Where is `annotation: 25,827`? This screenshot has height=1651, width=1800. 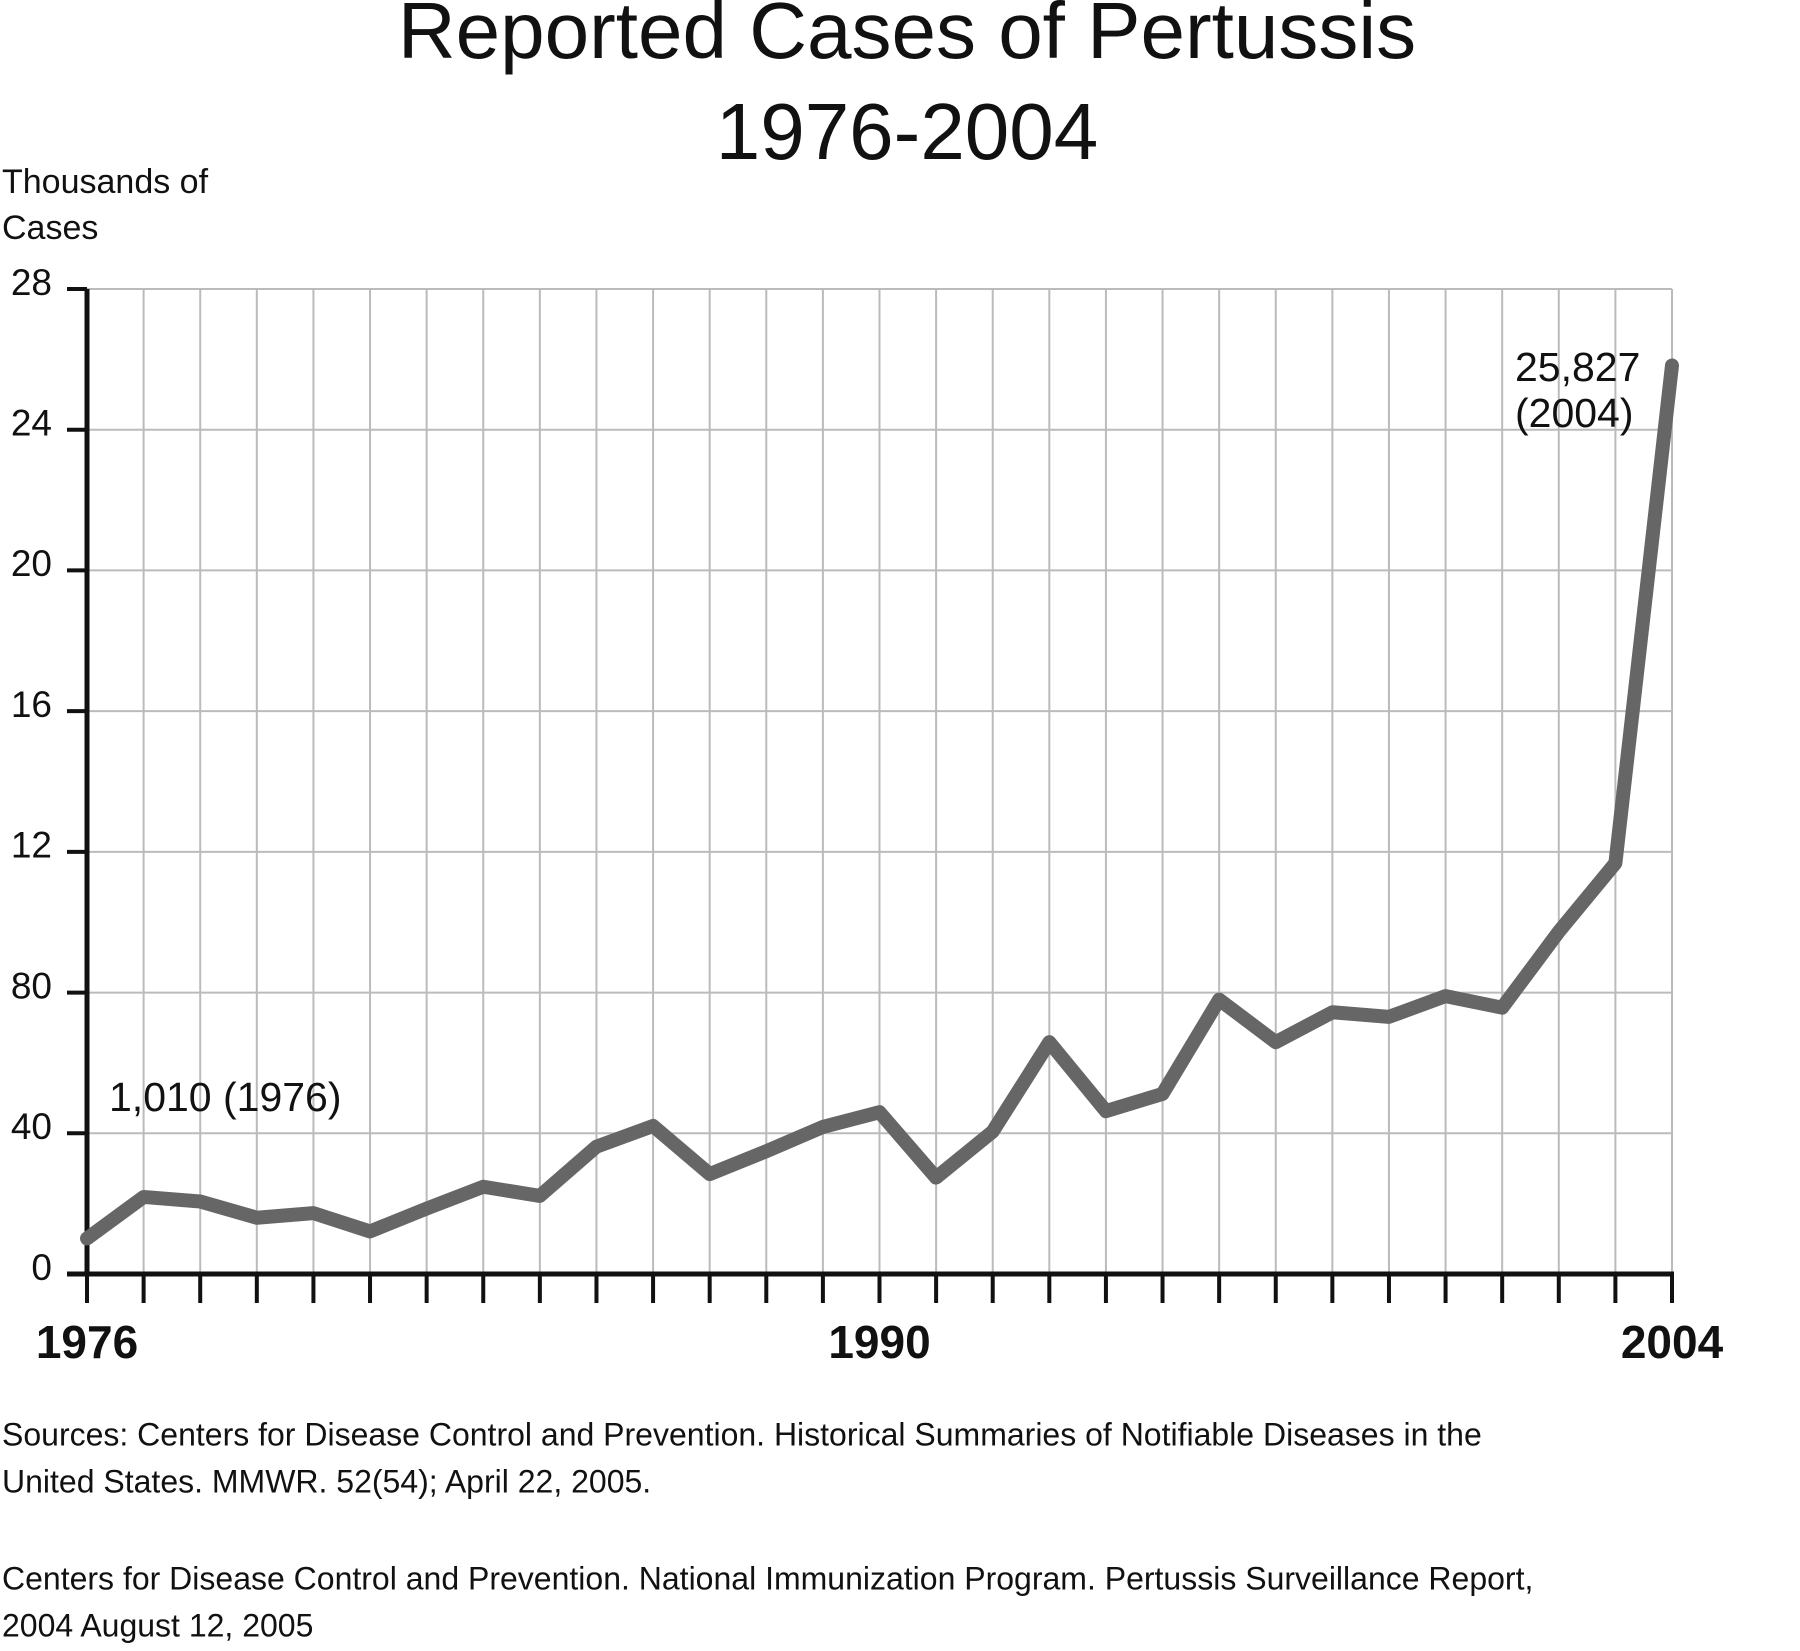 annotation: 25,827 is located at coordinates (1577, 367).